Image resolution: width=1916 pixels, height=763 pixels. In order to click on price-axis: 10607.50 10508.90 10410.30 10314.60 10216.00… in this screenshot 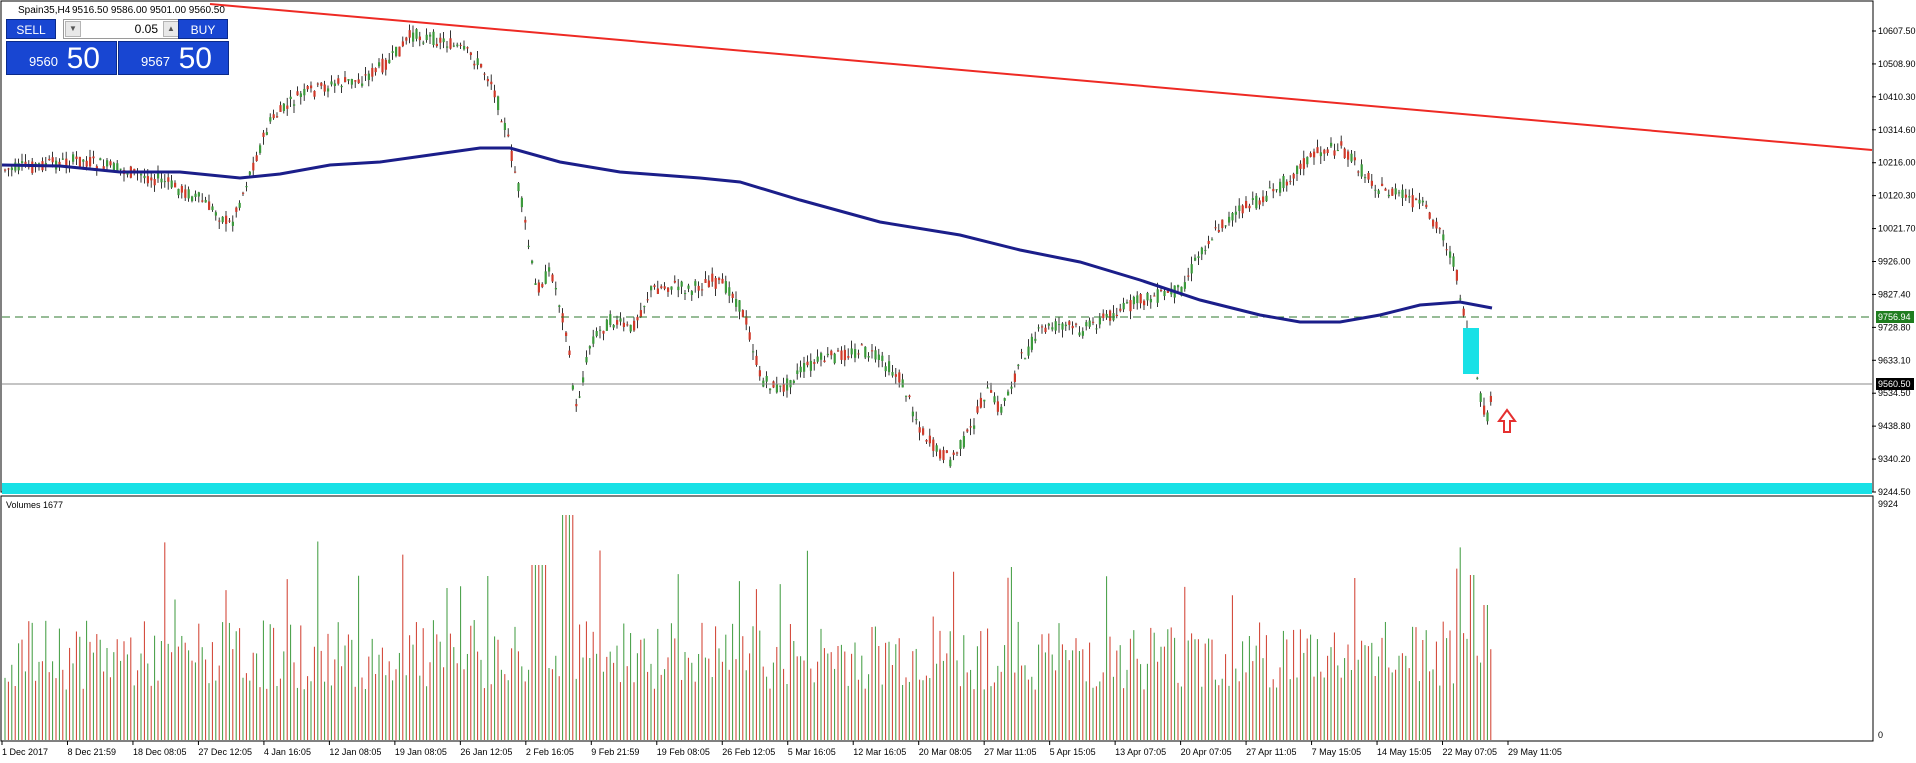, I will do `click(1894, 261)`.